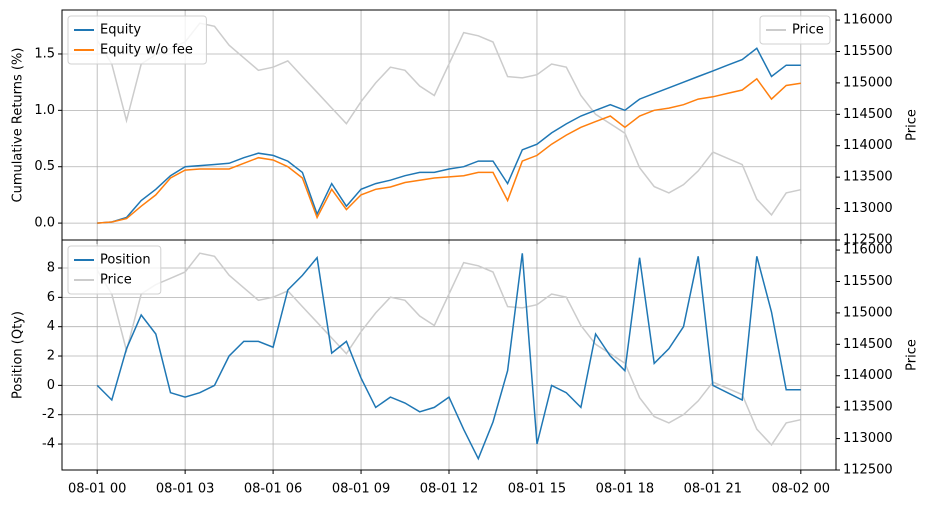 The height and width of the screenshot is (505, 928). I want to click on legend: Position Price, so click(114, 270).